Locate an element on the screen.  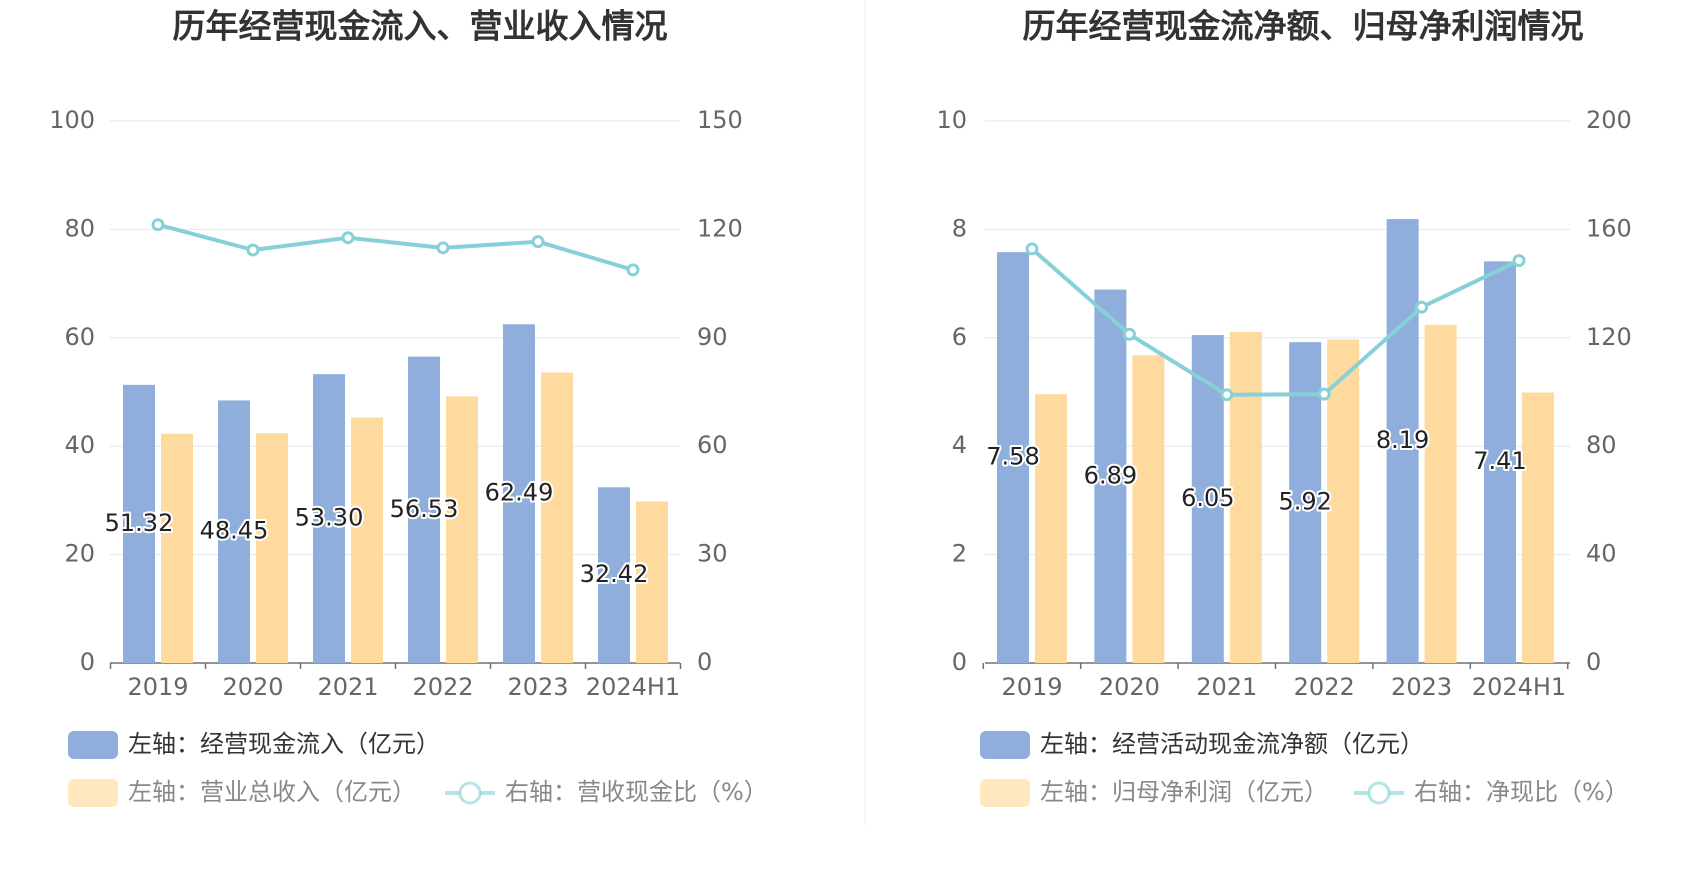
bar-data-label: 6.89 is located at coordinates (1110, 475).